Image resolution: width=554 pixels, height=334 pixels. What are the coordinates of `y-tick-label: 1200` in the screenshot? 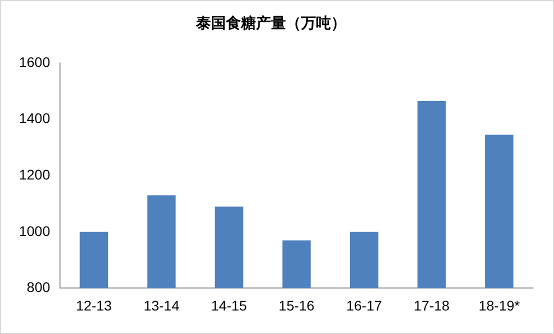 It's located at (34, 174).